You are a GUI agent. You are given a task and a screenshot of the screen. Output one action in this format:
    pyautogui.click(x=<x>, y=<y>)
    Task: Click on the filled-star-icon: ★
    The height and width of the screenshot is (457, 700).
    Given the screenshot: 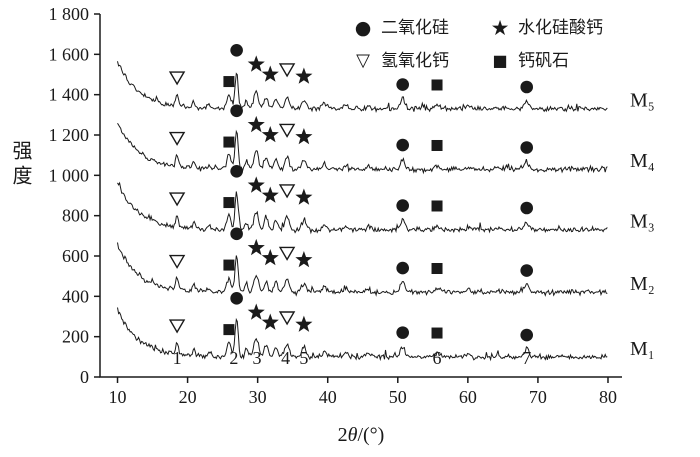 What is the action you would take?
    pyautogui.click(x=500, y=28)
    